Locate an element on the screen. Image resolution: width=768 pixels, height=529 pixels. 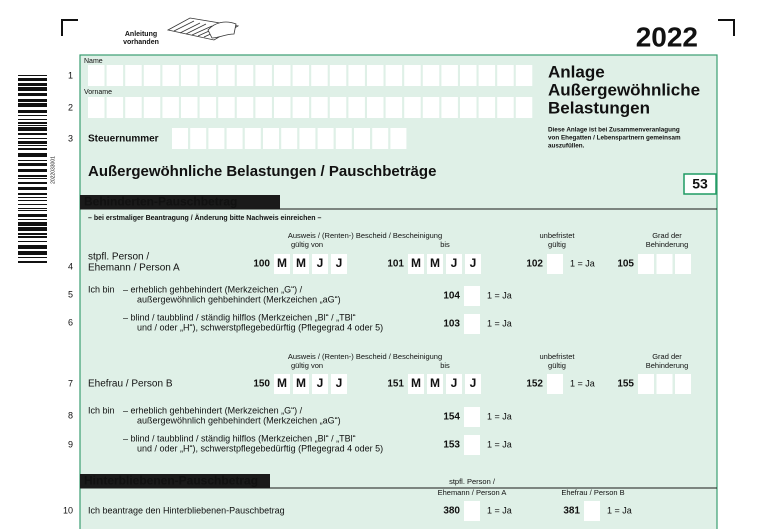
field-label: Vorname is located at coordinates (98, 92).